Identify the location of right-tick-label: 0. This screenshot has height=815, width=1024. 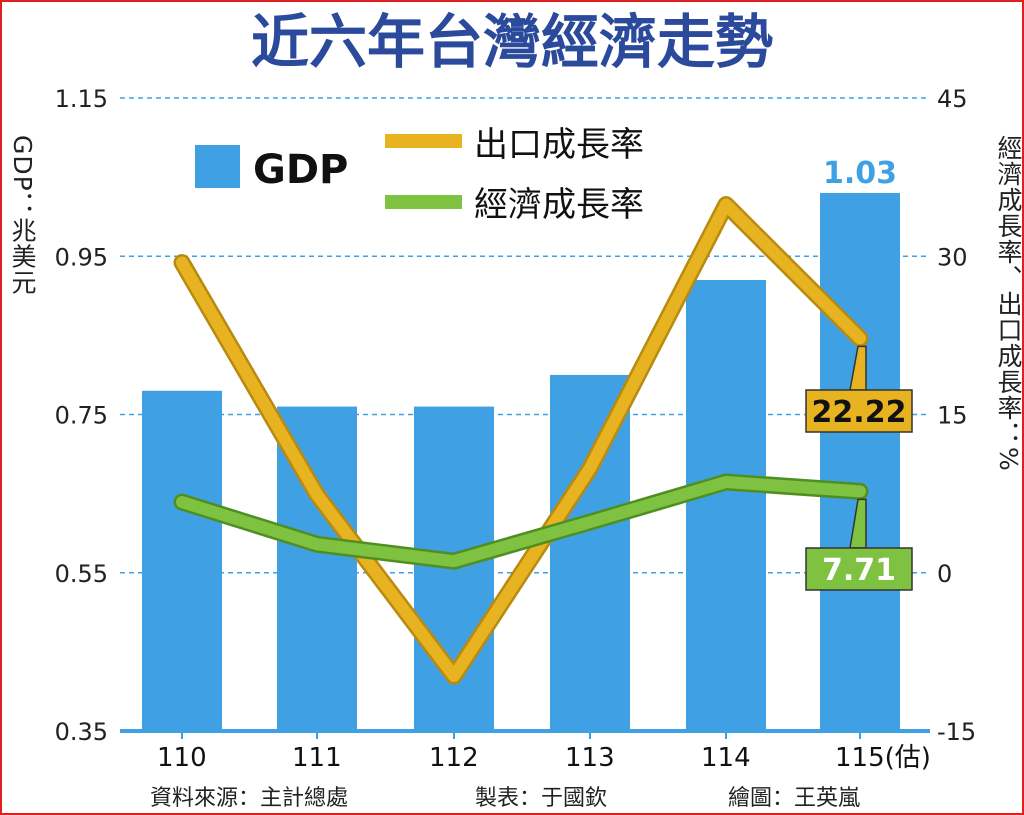
(944, 574).